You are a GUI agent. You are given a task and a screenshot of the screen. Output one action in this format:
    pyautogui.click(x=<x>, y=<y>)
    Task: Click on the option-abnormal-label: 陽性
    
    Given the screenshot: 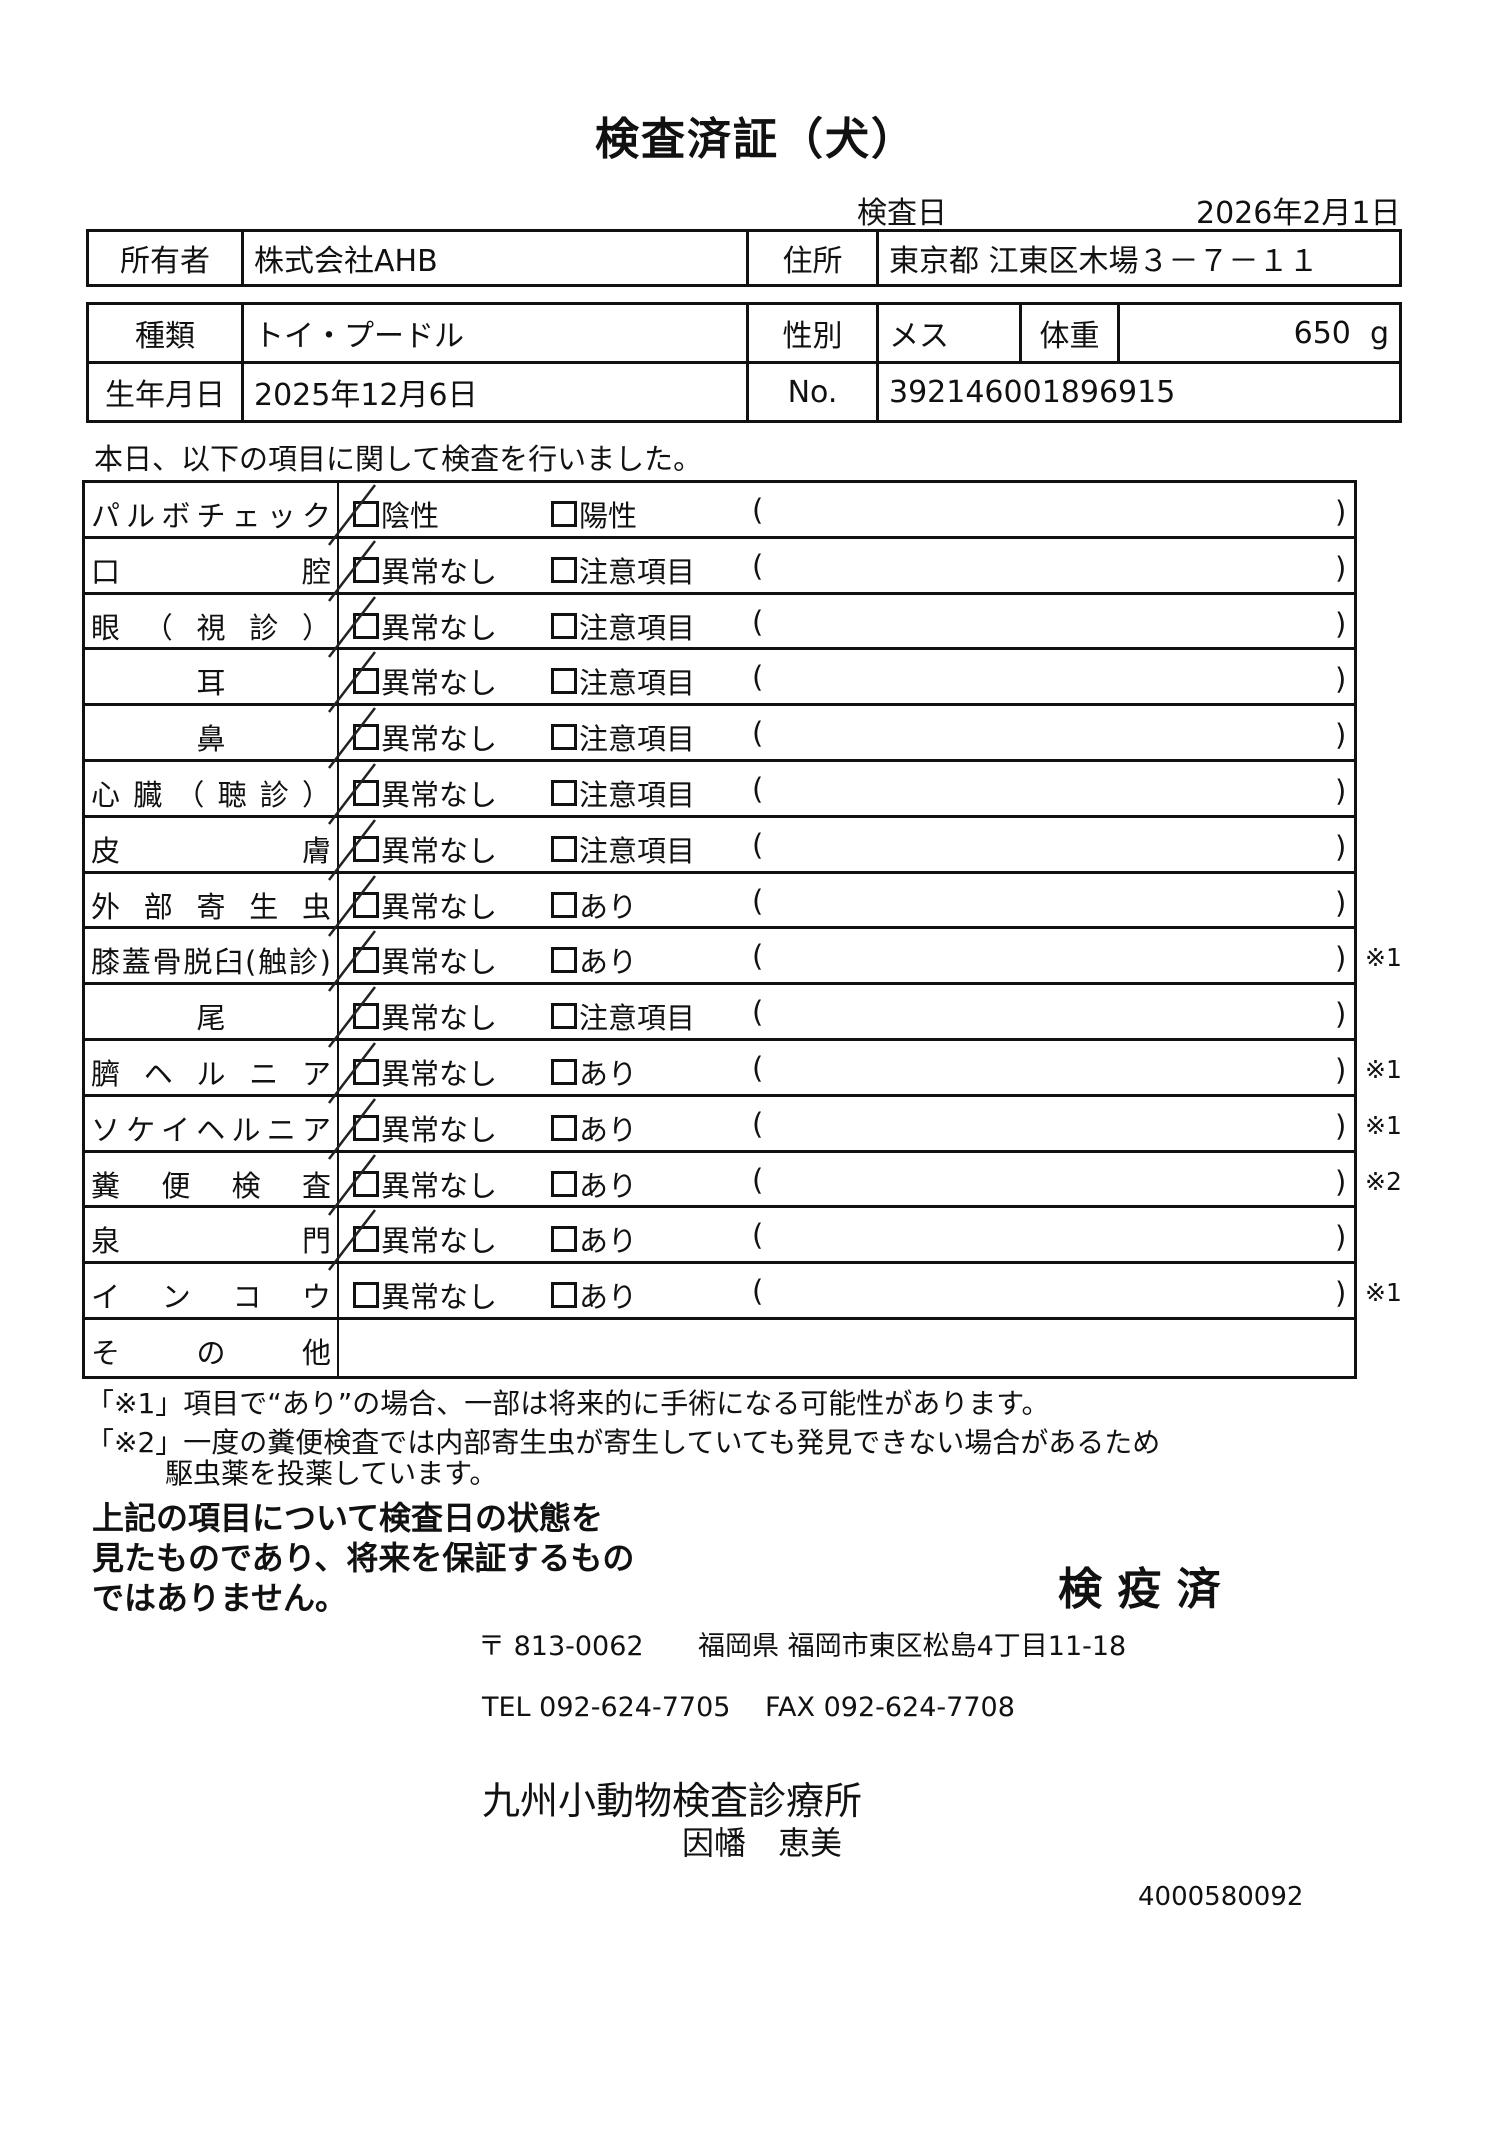 What is the action you would take?
    pyautogui.click(x=608, y=516)
    